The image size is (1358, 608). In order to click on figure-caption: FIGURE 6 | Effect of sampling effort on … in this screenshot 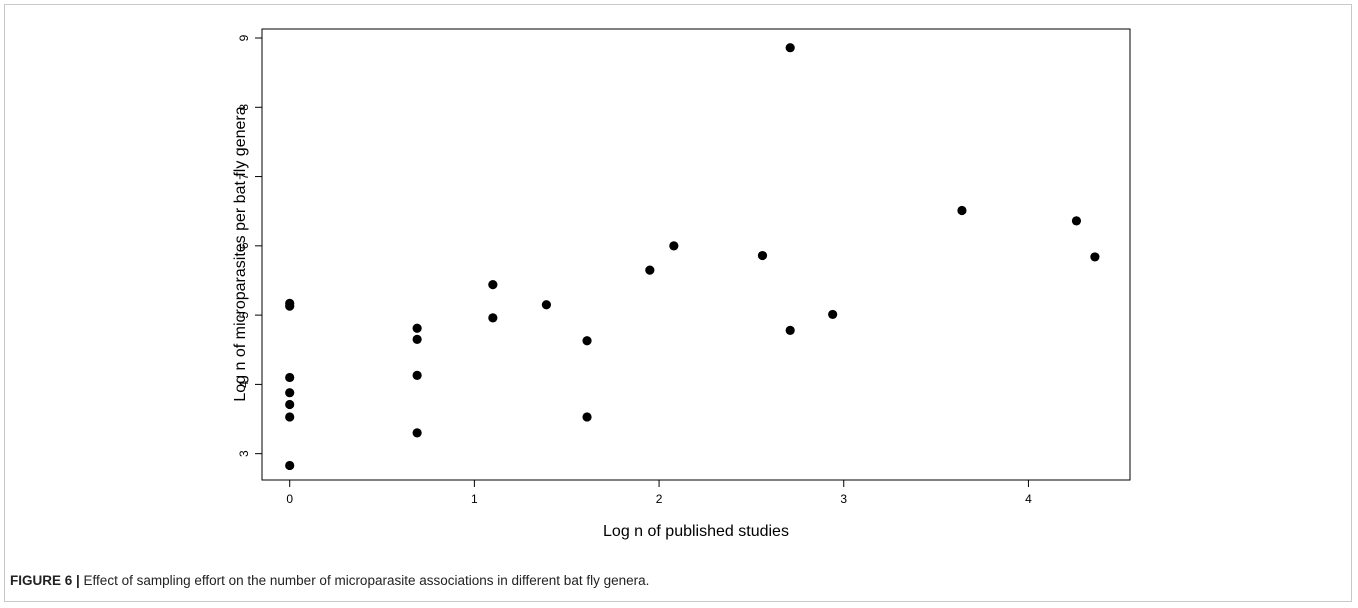, I will do `click(329, 580)`.